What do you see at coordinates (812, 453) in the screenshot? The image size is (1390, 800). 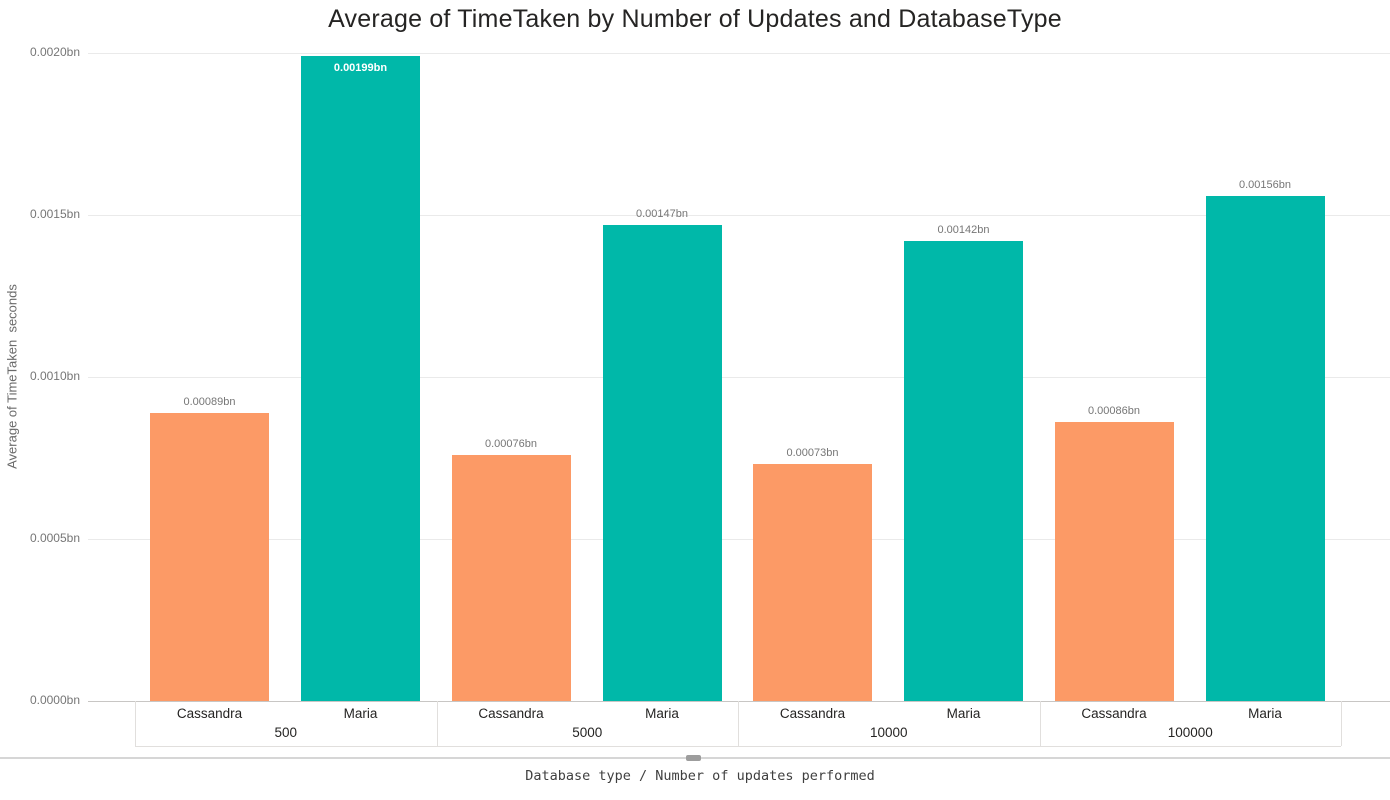 I see `bar-value-label: 0.00073bn` at bounding box center [812, 453].